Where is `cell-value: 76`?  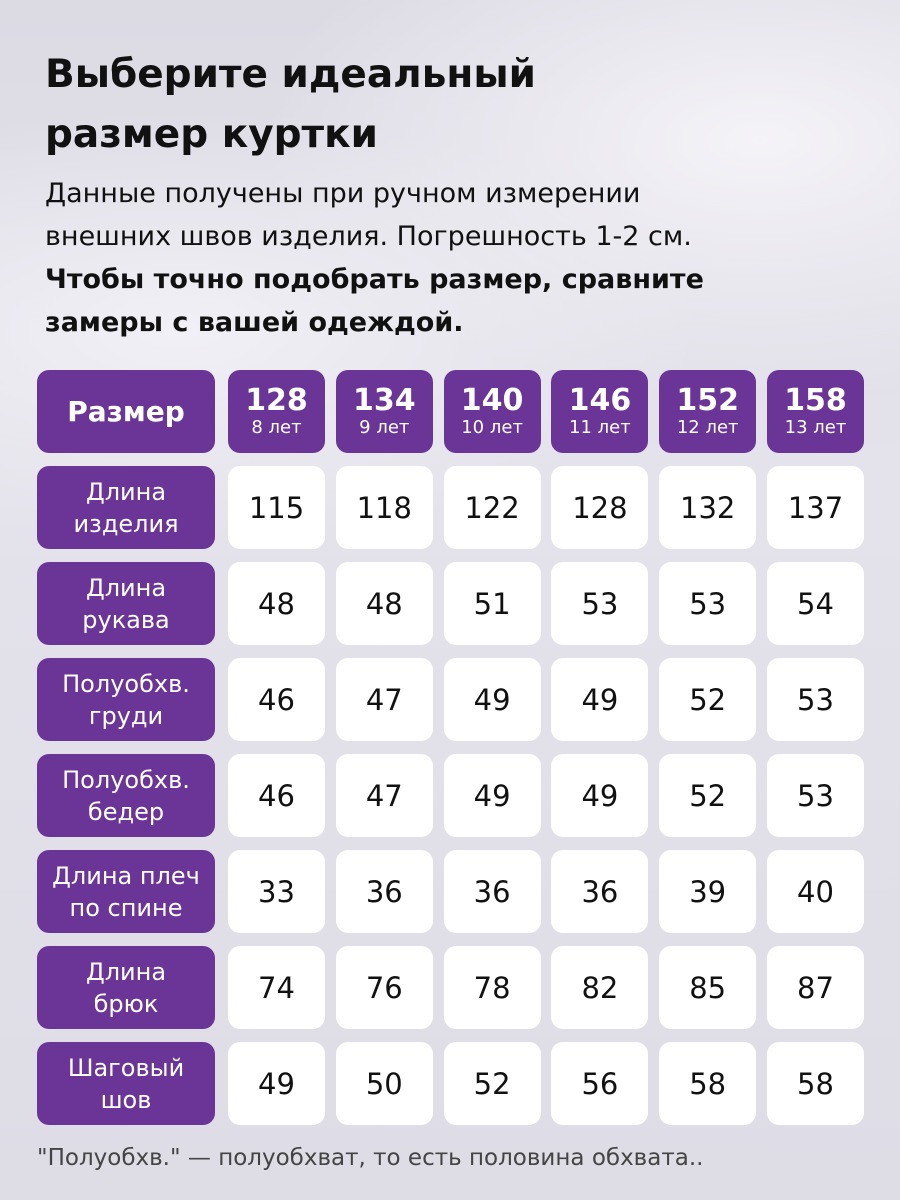 cell-value: 76 is located at coordinates (384, 987).